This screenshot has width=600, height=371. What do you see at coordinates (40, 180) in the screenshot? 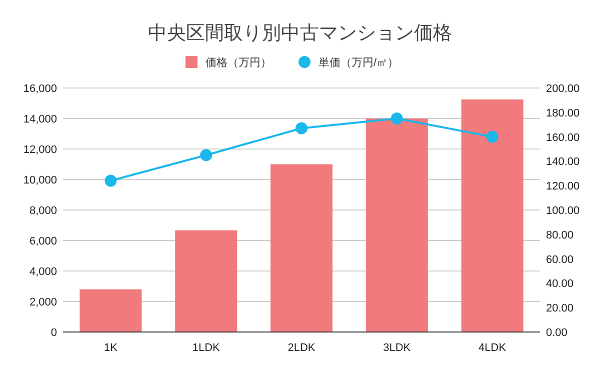
I see `y-tick-label: 10,000` at bounding box center [40, 180].